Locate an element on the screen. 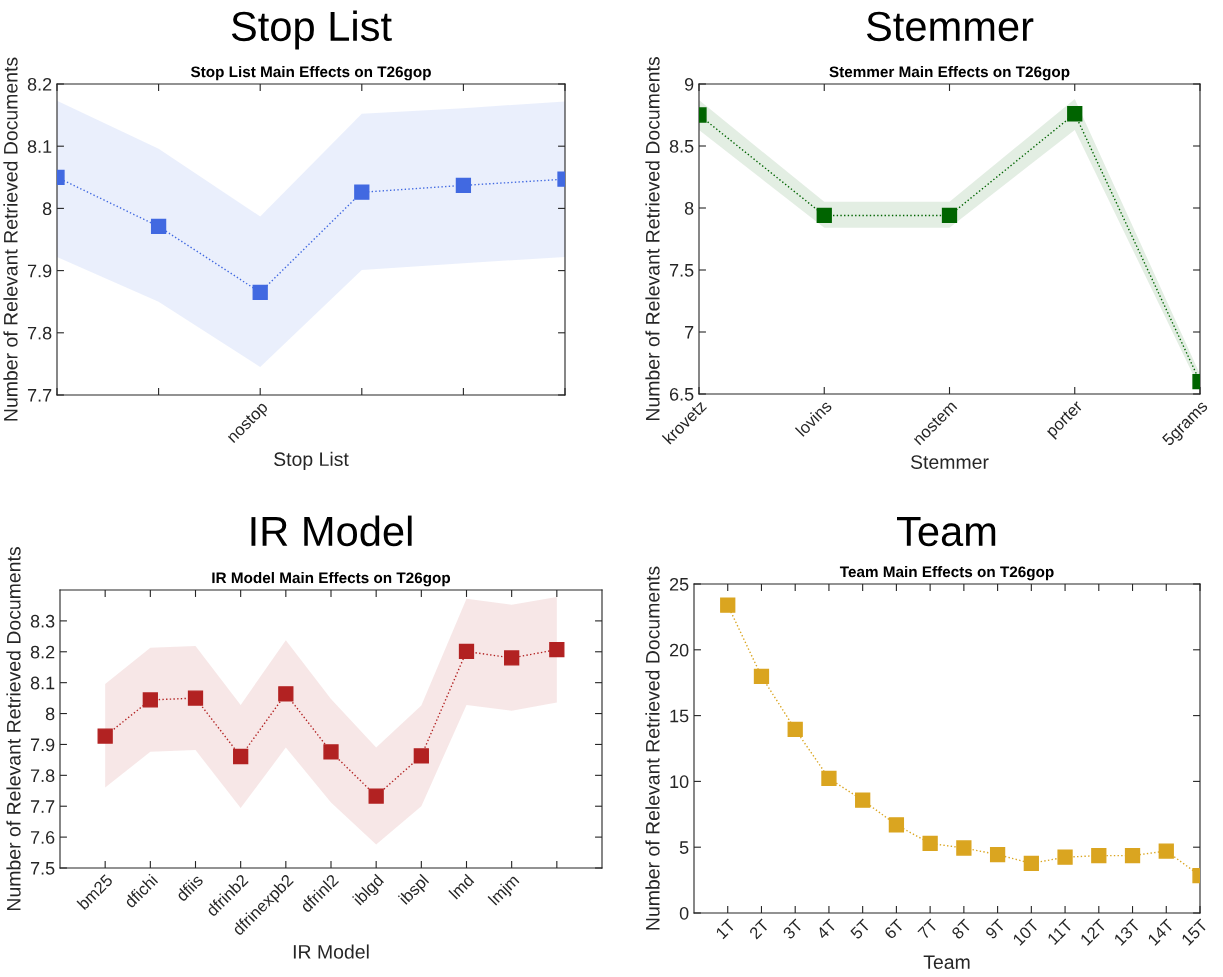  x-tick-label: 10T is located at coordinates (1026, 932).